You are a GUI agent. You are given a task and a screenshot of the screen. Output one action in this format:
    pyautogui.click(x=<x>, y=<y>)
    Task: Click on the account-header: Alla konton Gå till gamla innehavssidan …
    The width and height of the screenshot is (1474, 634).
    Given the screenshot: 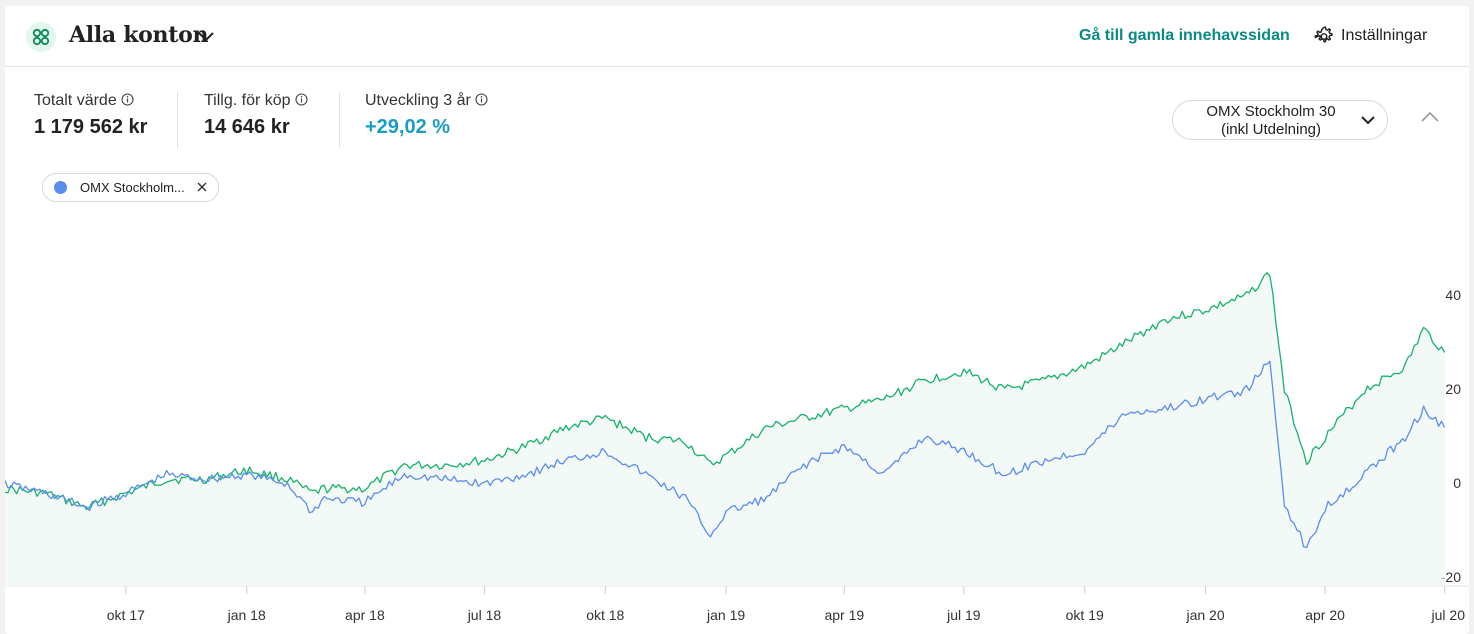 What is the action you would take?
    pyautogui.click(x=737, y=36)
    